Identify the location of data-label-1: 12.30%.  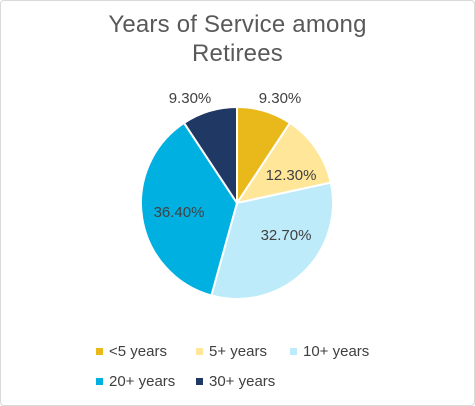
(291, 175).